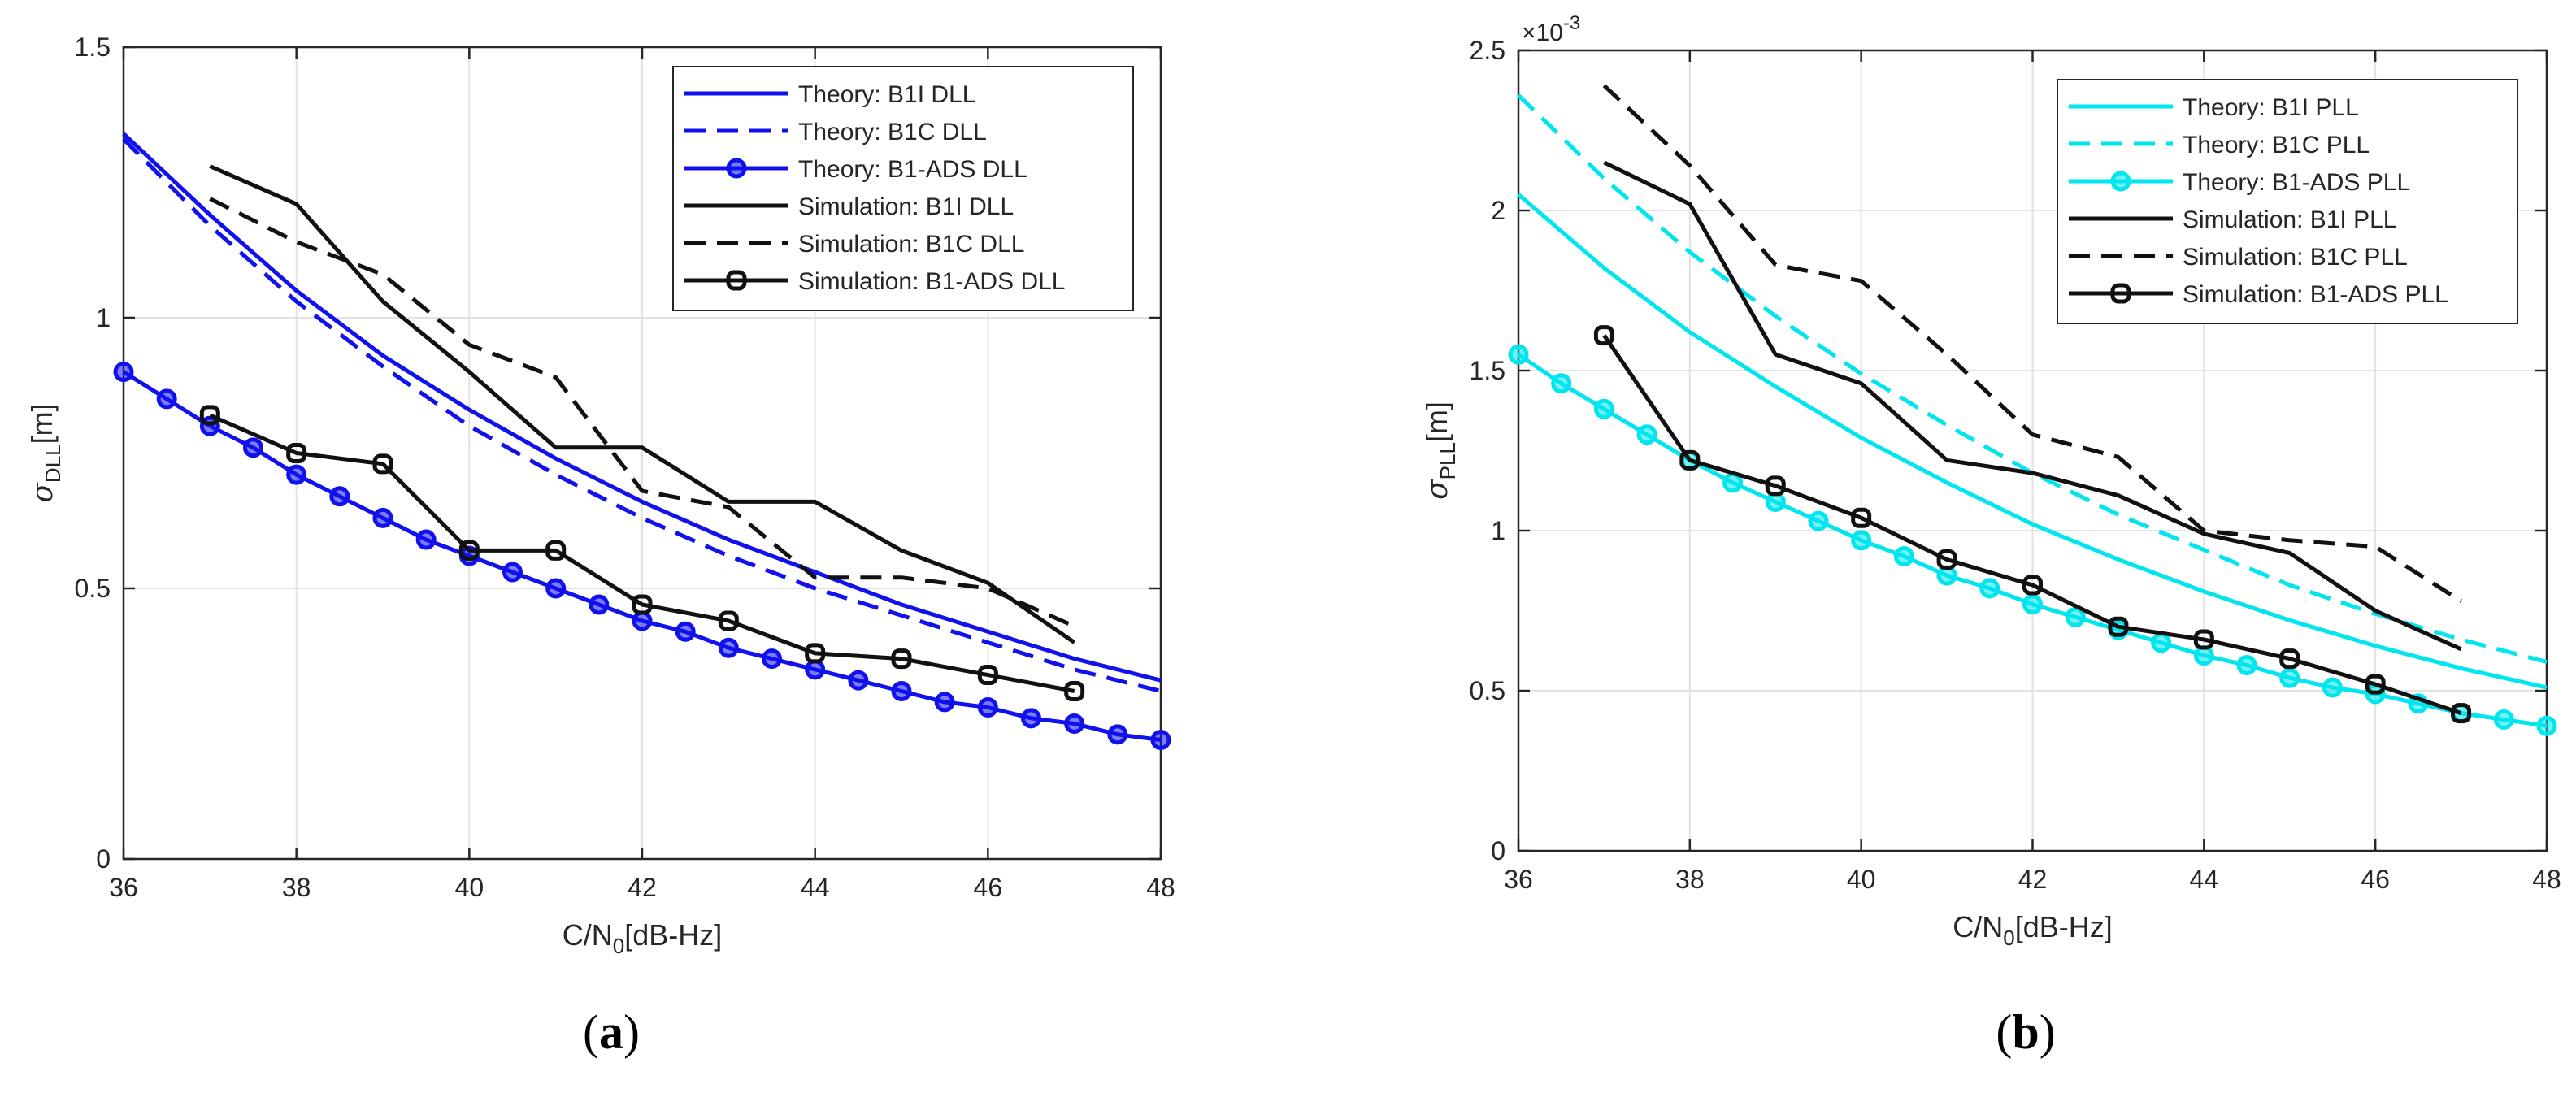 The height and width of the screenshot is (1119, 2576). Describe the element at coordinates (1542, 33) in the screenshot. I see `exponent-base: ×10` at that location.